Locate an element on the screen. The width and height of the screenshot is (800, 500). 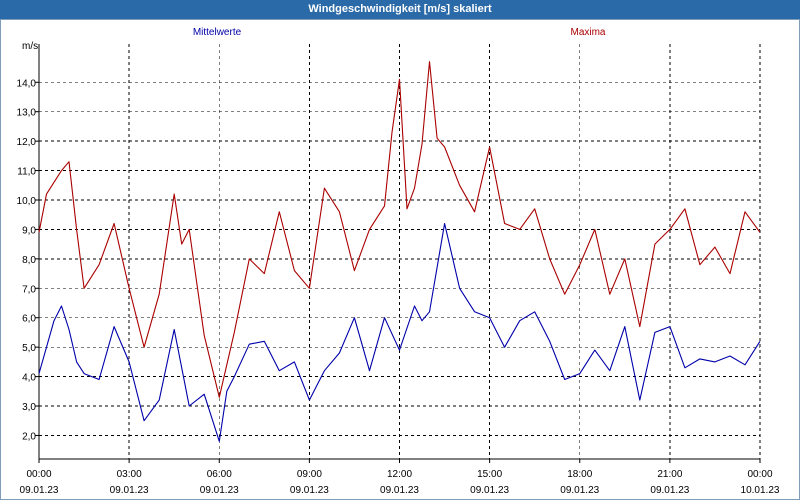
y-tick-label: 14,0 is located at coordinates (27, 83).